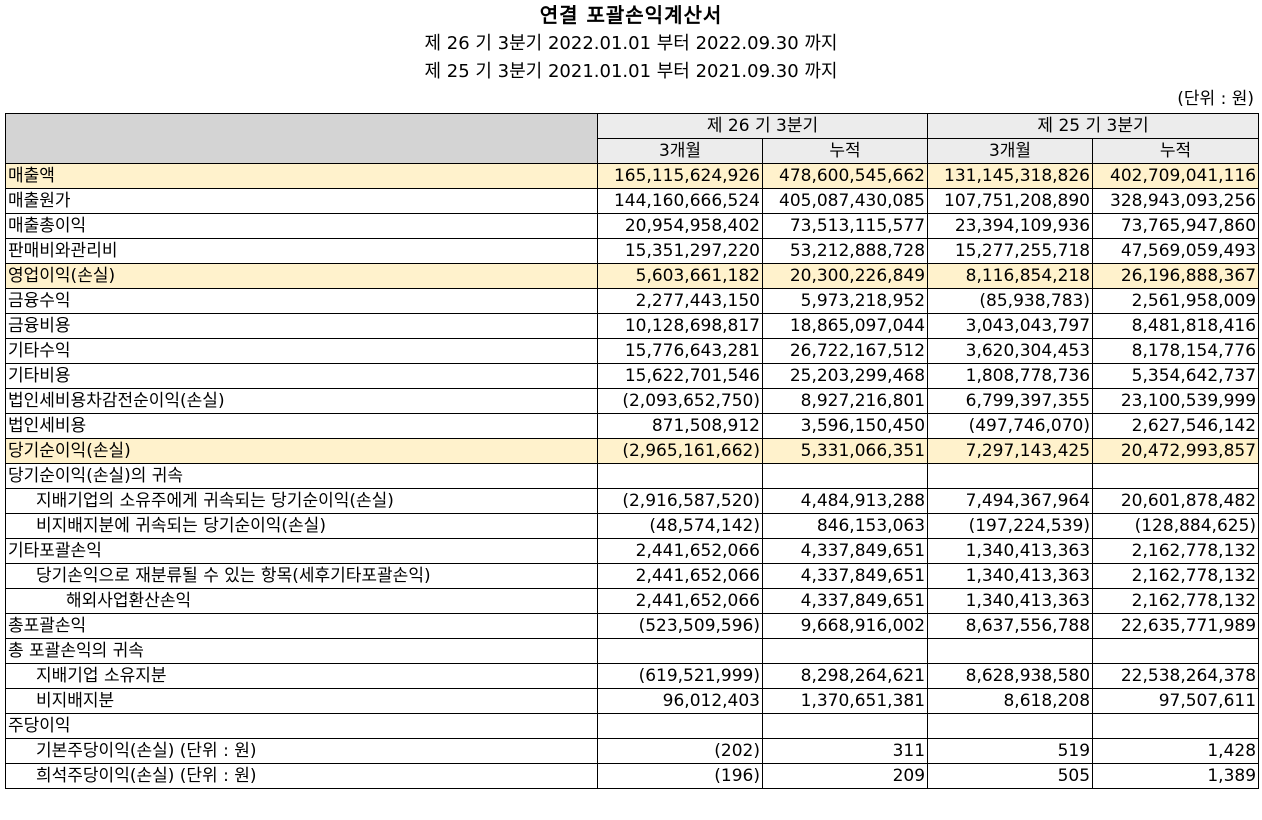 Image resolution: width=1262 pixels, height=820 pixels. I want to click on value-cell: (202), so click(680, 751).